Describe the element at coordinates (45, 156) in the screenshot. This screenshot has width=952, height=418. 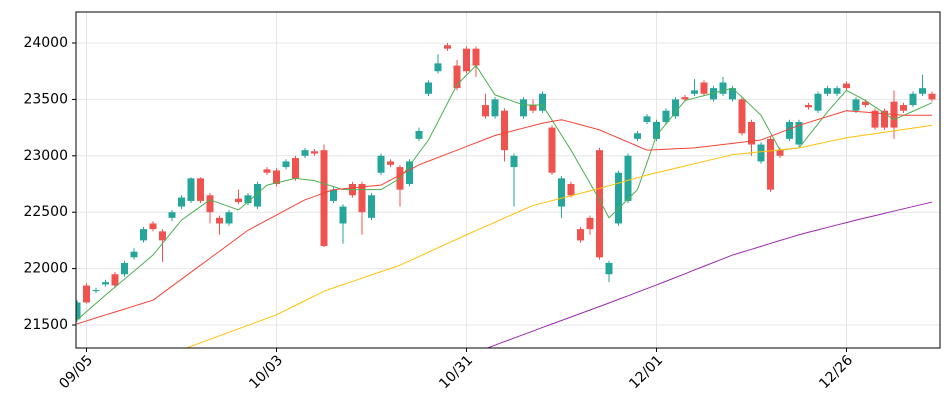
I see `y-tick-label: 23000` at that location.